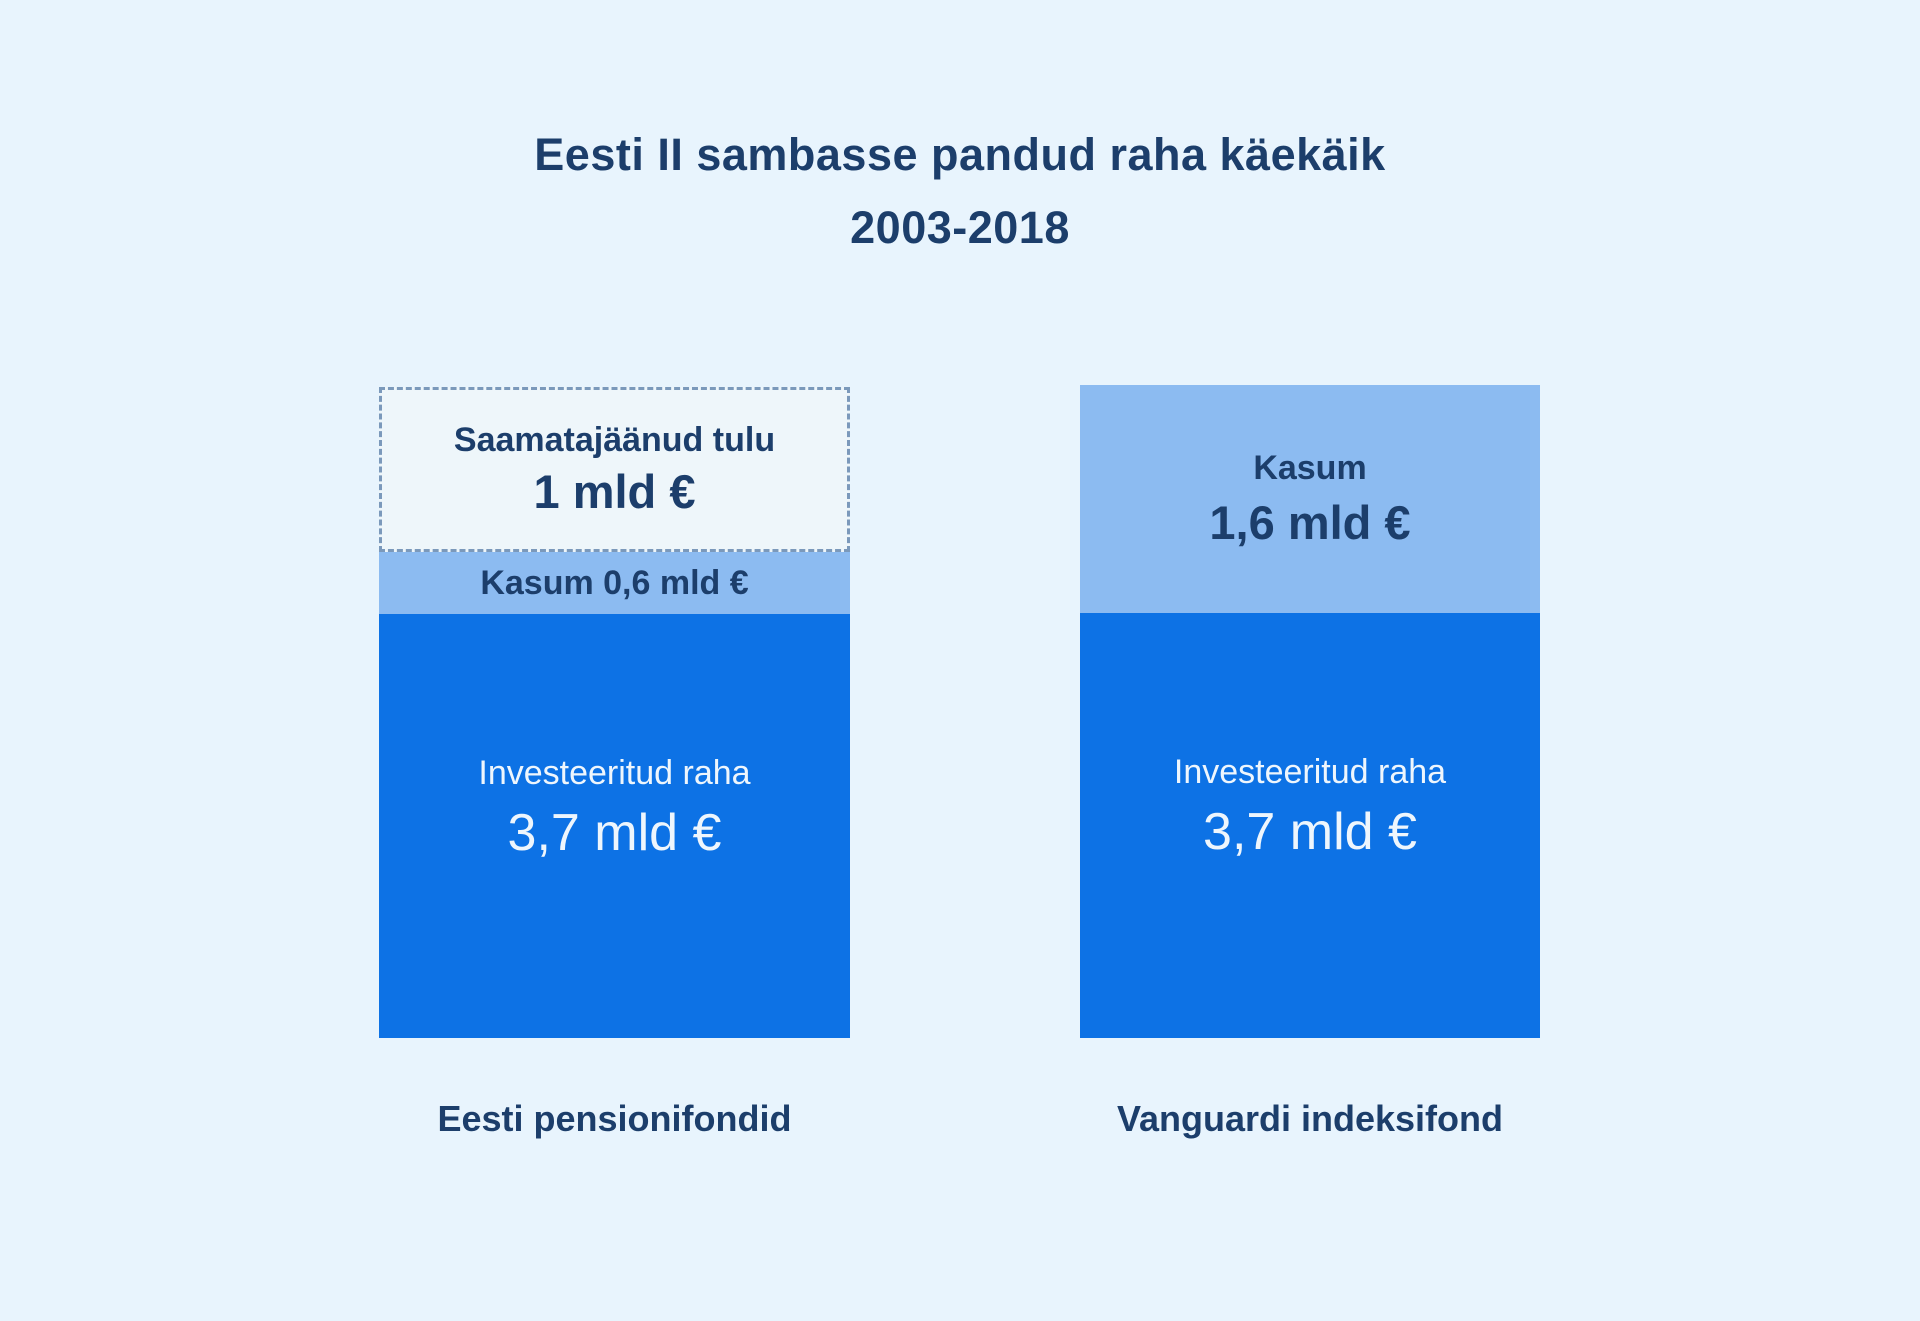  Describe the element at coordinates (614, 1118) in the screenshot. I see `category-label-eesti-pensionifondid: Eesti pensionifondid` at that location.